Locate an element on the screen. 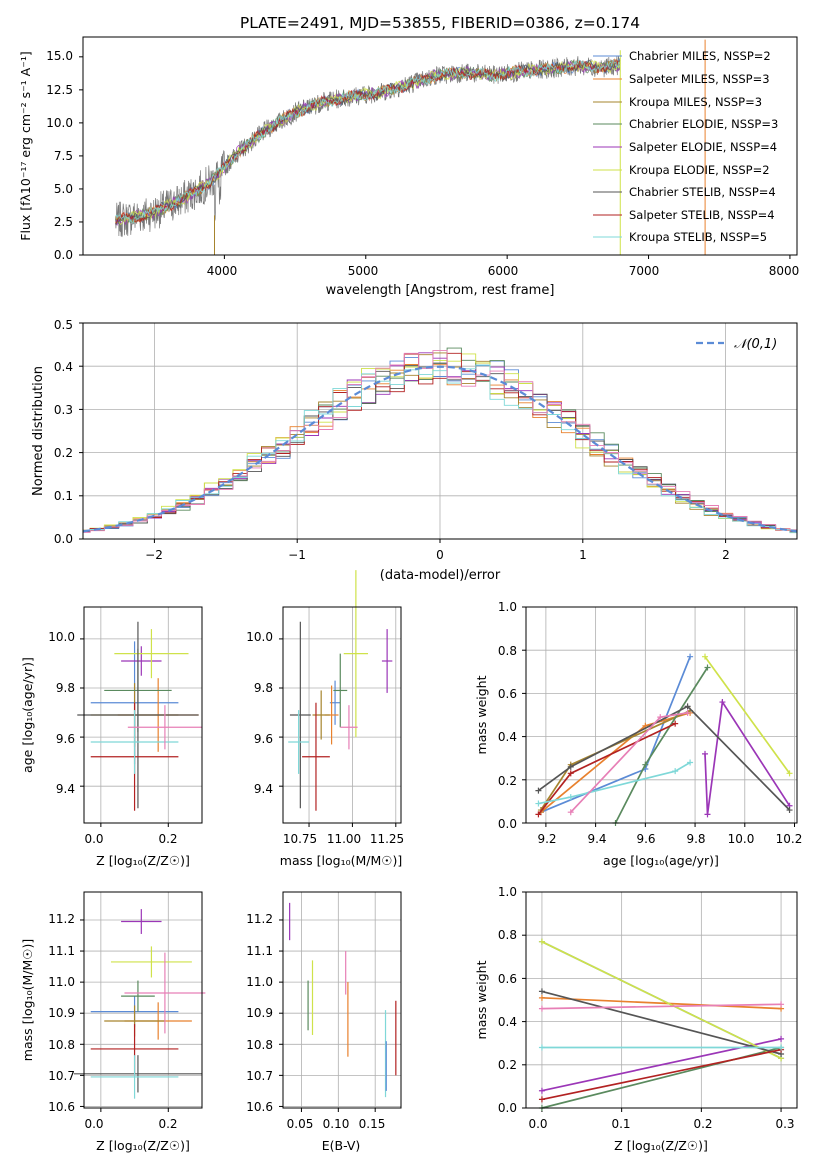 The image size is (819, 1170). y-axis-label: age [log₁₀(age/yr)] is located at coordinates (27, 715).